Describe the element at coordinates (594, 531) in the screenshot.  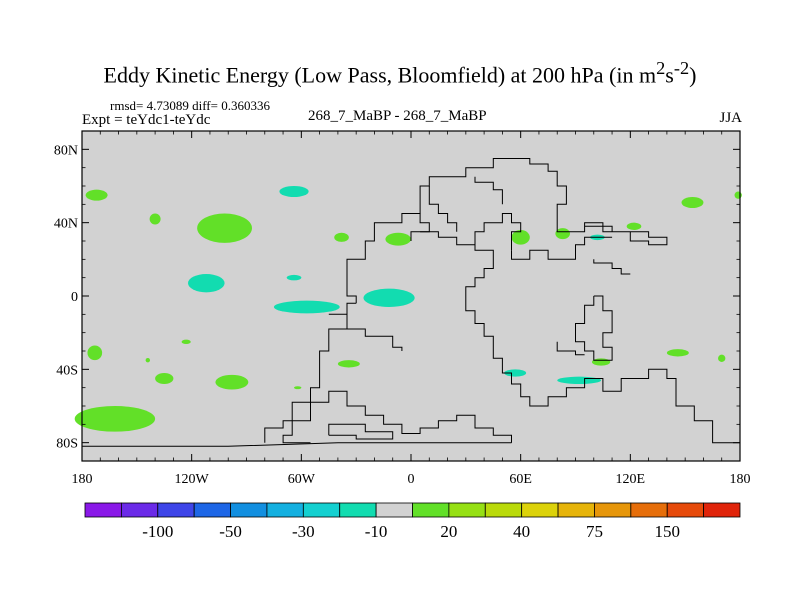
I see `colorbar-label: 75` at that location.